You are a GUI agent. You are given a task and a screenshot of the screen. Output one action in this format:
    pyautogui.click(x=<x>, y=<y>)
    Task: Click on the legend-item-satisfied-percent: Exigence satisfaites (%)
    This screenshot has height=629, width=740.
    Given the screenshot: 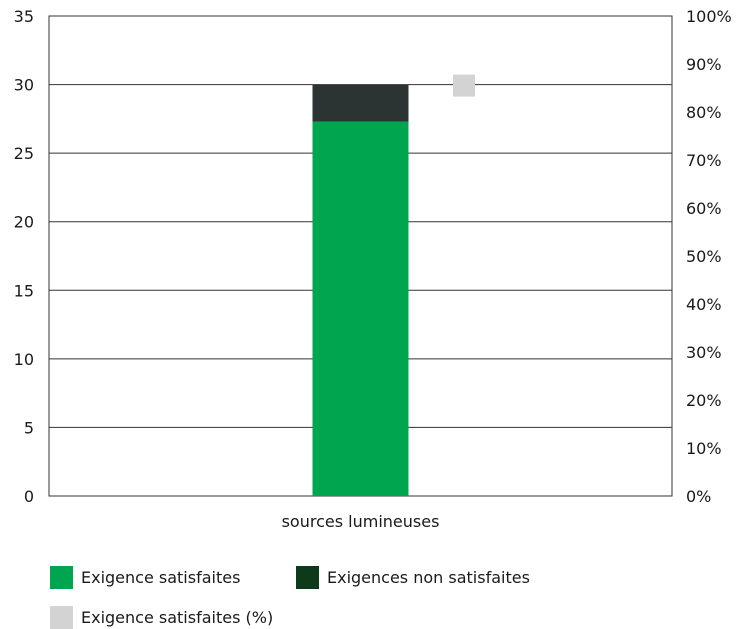 What is the action you would take?
    pyautogui.click(x=161, y=617)
    